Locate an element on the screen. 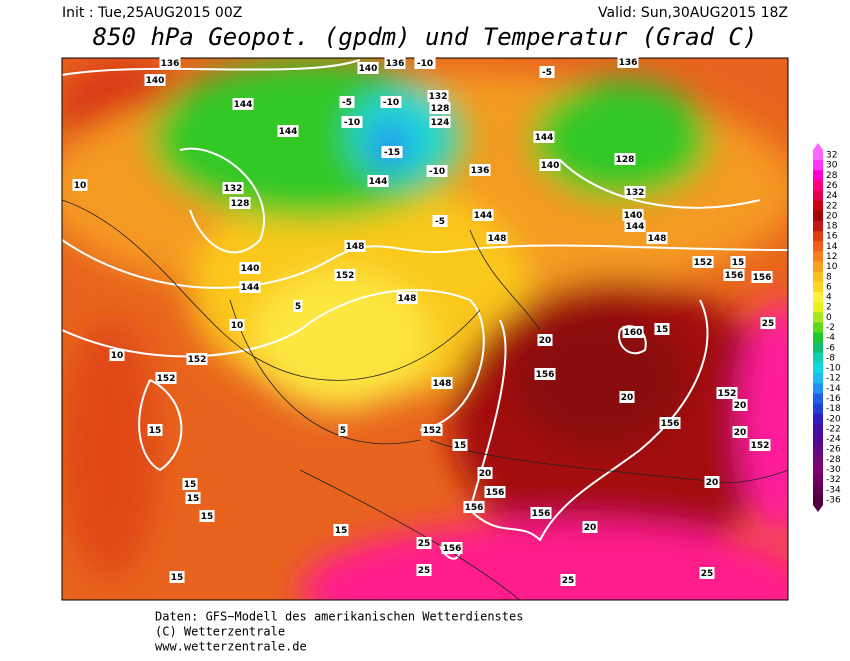  contour-label: -10 is located at coordinates (352, 123).